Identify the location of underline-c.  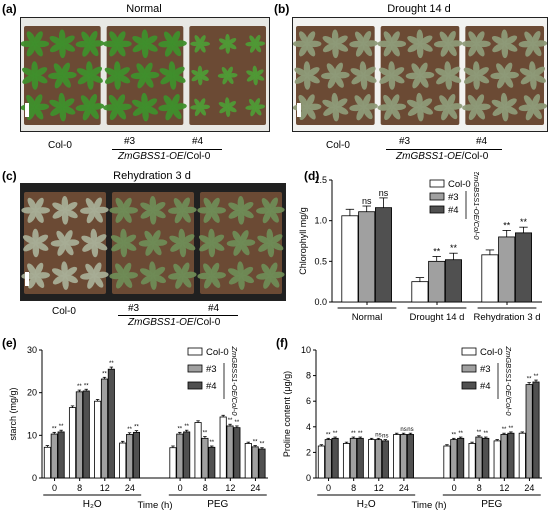
(178, 315).